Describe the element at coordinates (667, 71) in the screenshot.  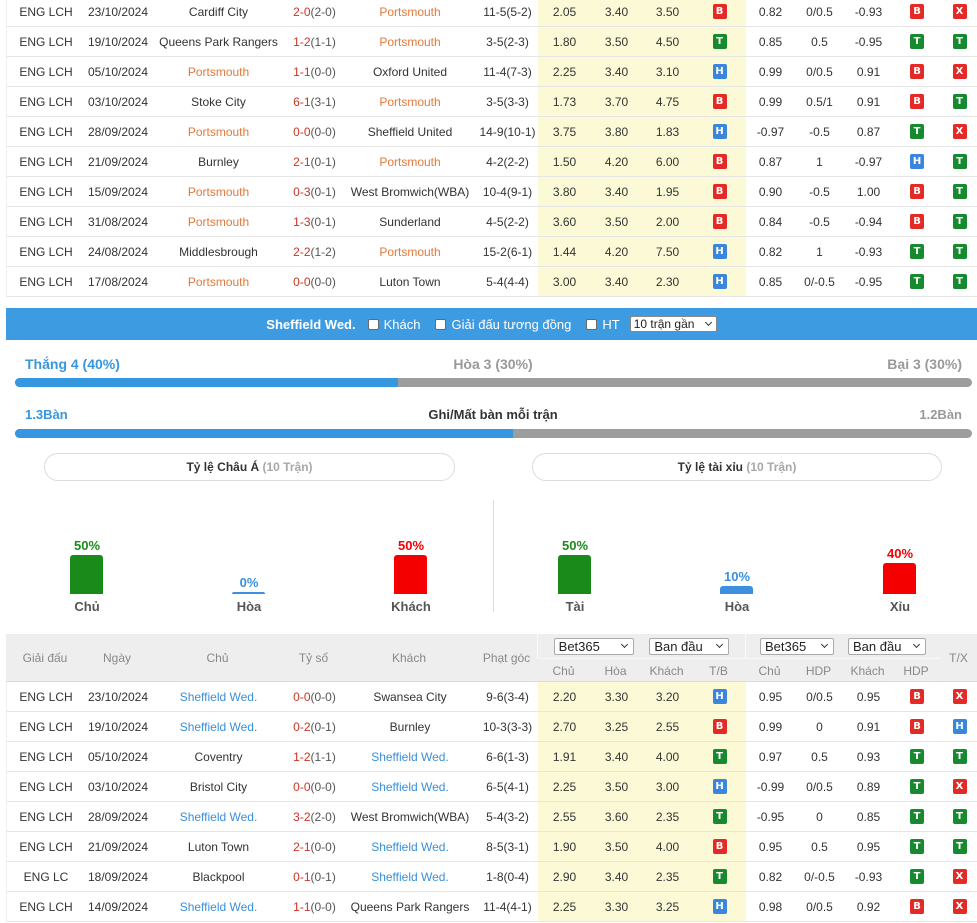
I see `odds-away: 3.10` at that location.